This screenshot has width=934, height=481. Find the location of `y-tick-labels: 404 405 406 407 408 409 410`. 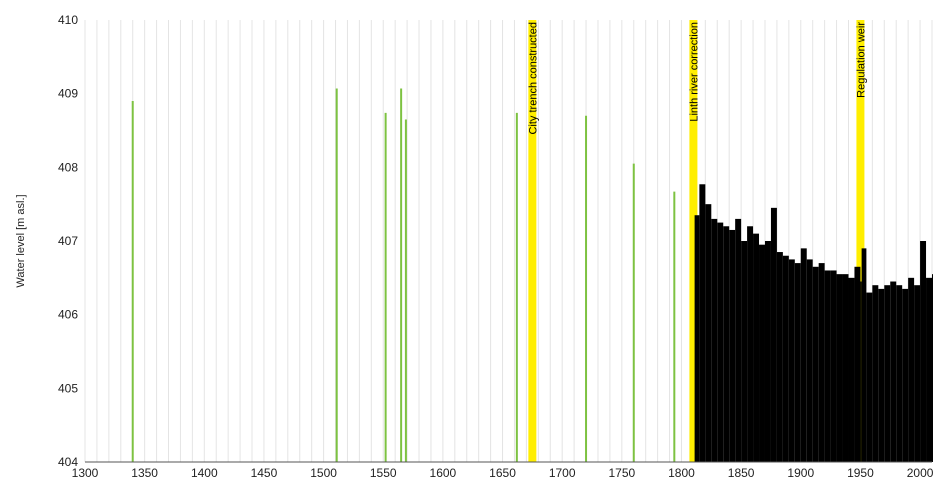

y-tick-labels: 404 405 406 407 408 409 410 is located at coordinates (68, 241).